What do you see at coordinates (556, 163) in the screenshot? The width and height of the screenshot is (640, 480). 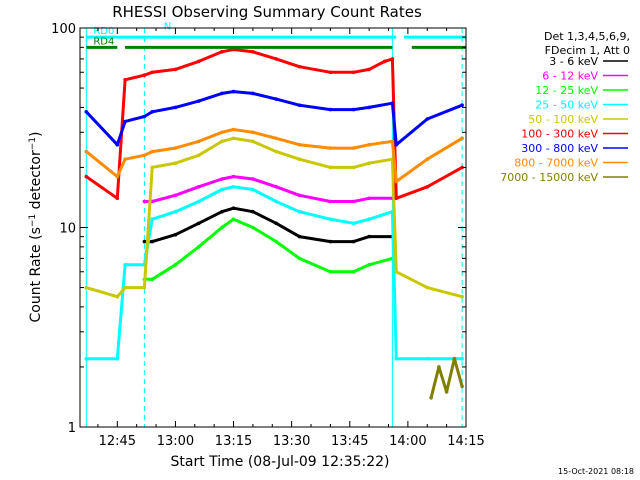 I see `legend-label-7: 800 - 7000 keV` at bounding box center [556, 163].